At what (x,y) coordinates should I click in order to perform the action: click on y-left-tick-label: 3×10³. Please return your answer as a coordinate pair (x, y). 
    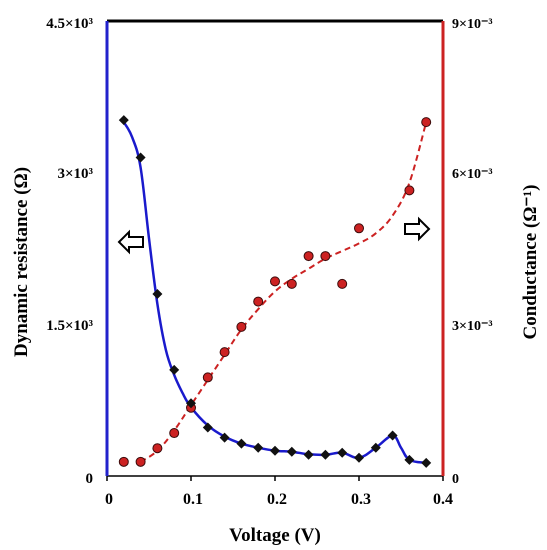
    Looking at the image, I should click on (75, 174).